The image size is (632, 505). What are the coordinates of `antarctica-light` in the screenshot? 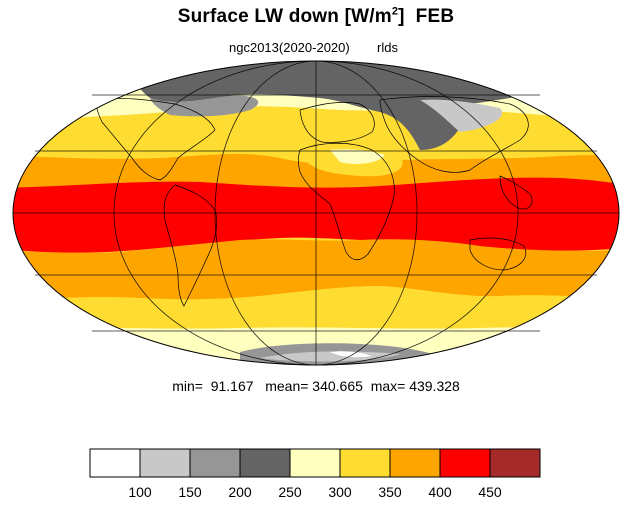 It's located at (330, 356).